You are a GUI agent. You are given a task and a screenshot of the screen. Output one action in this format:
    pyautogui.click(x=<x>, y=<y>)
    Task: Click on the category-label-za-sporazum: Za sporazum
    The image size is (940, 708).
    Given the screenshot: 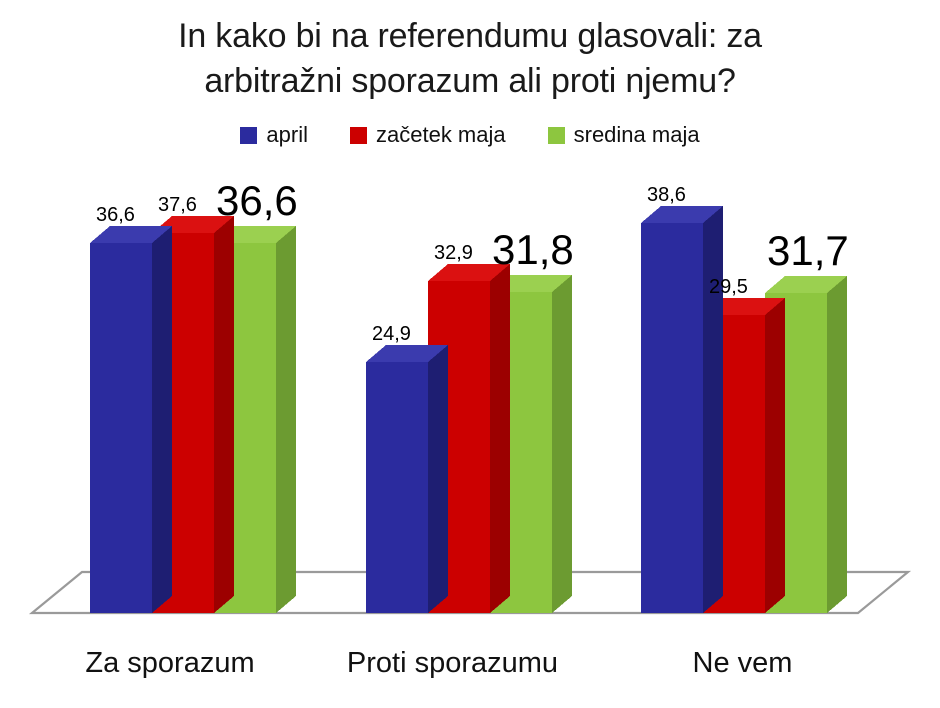 What is the action you would take?
    pyautogui.click(x=170, y=663)
    